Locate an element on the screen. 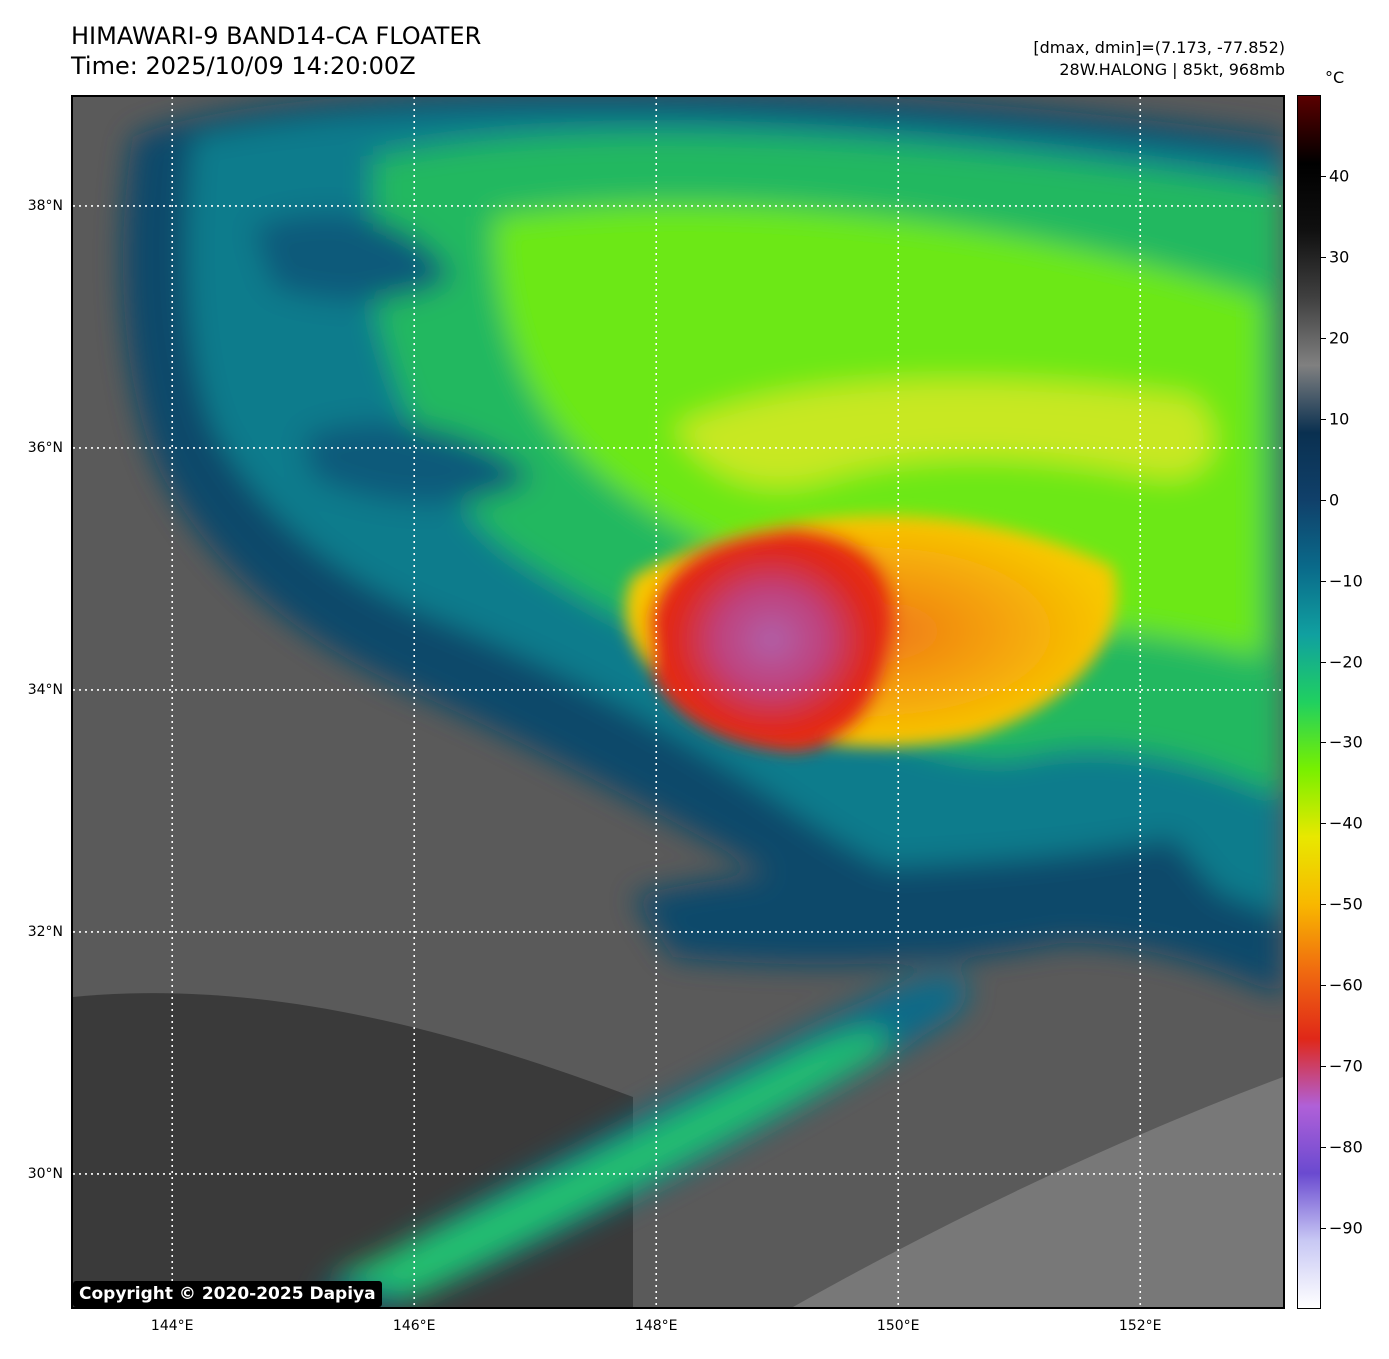  colorbar-tick-label: 20 is located at coordinates (1339, 338).